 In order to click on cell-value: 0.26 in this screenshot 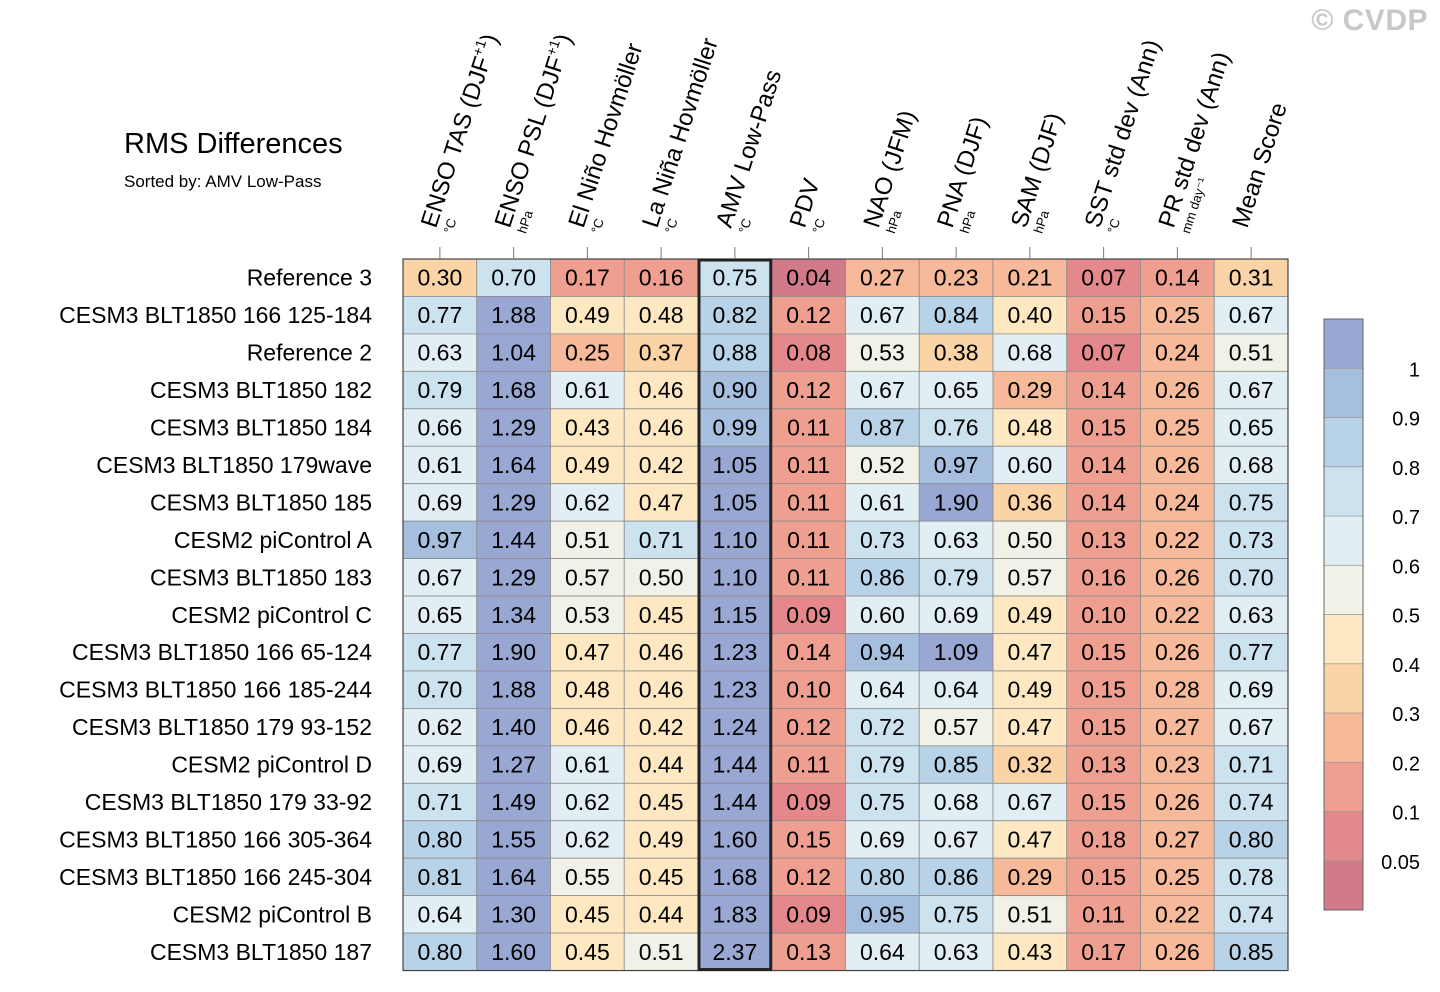, I will do `click(1177, 577)`.